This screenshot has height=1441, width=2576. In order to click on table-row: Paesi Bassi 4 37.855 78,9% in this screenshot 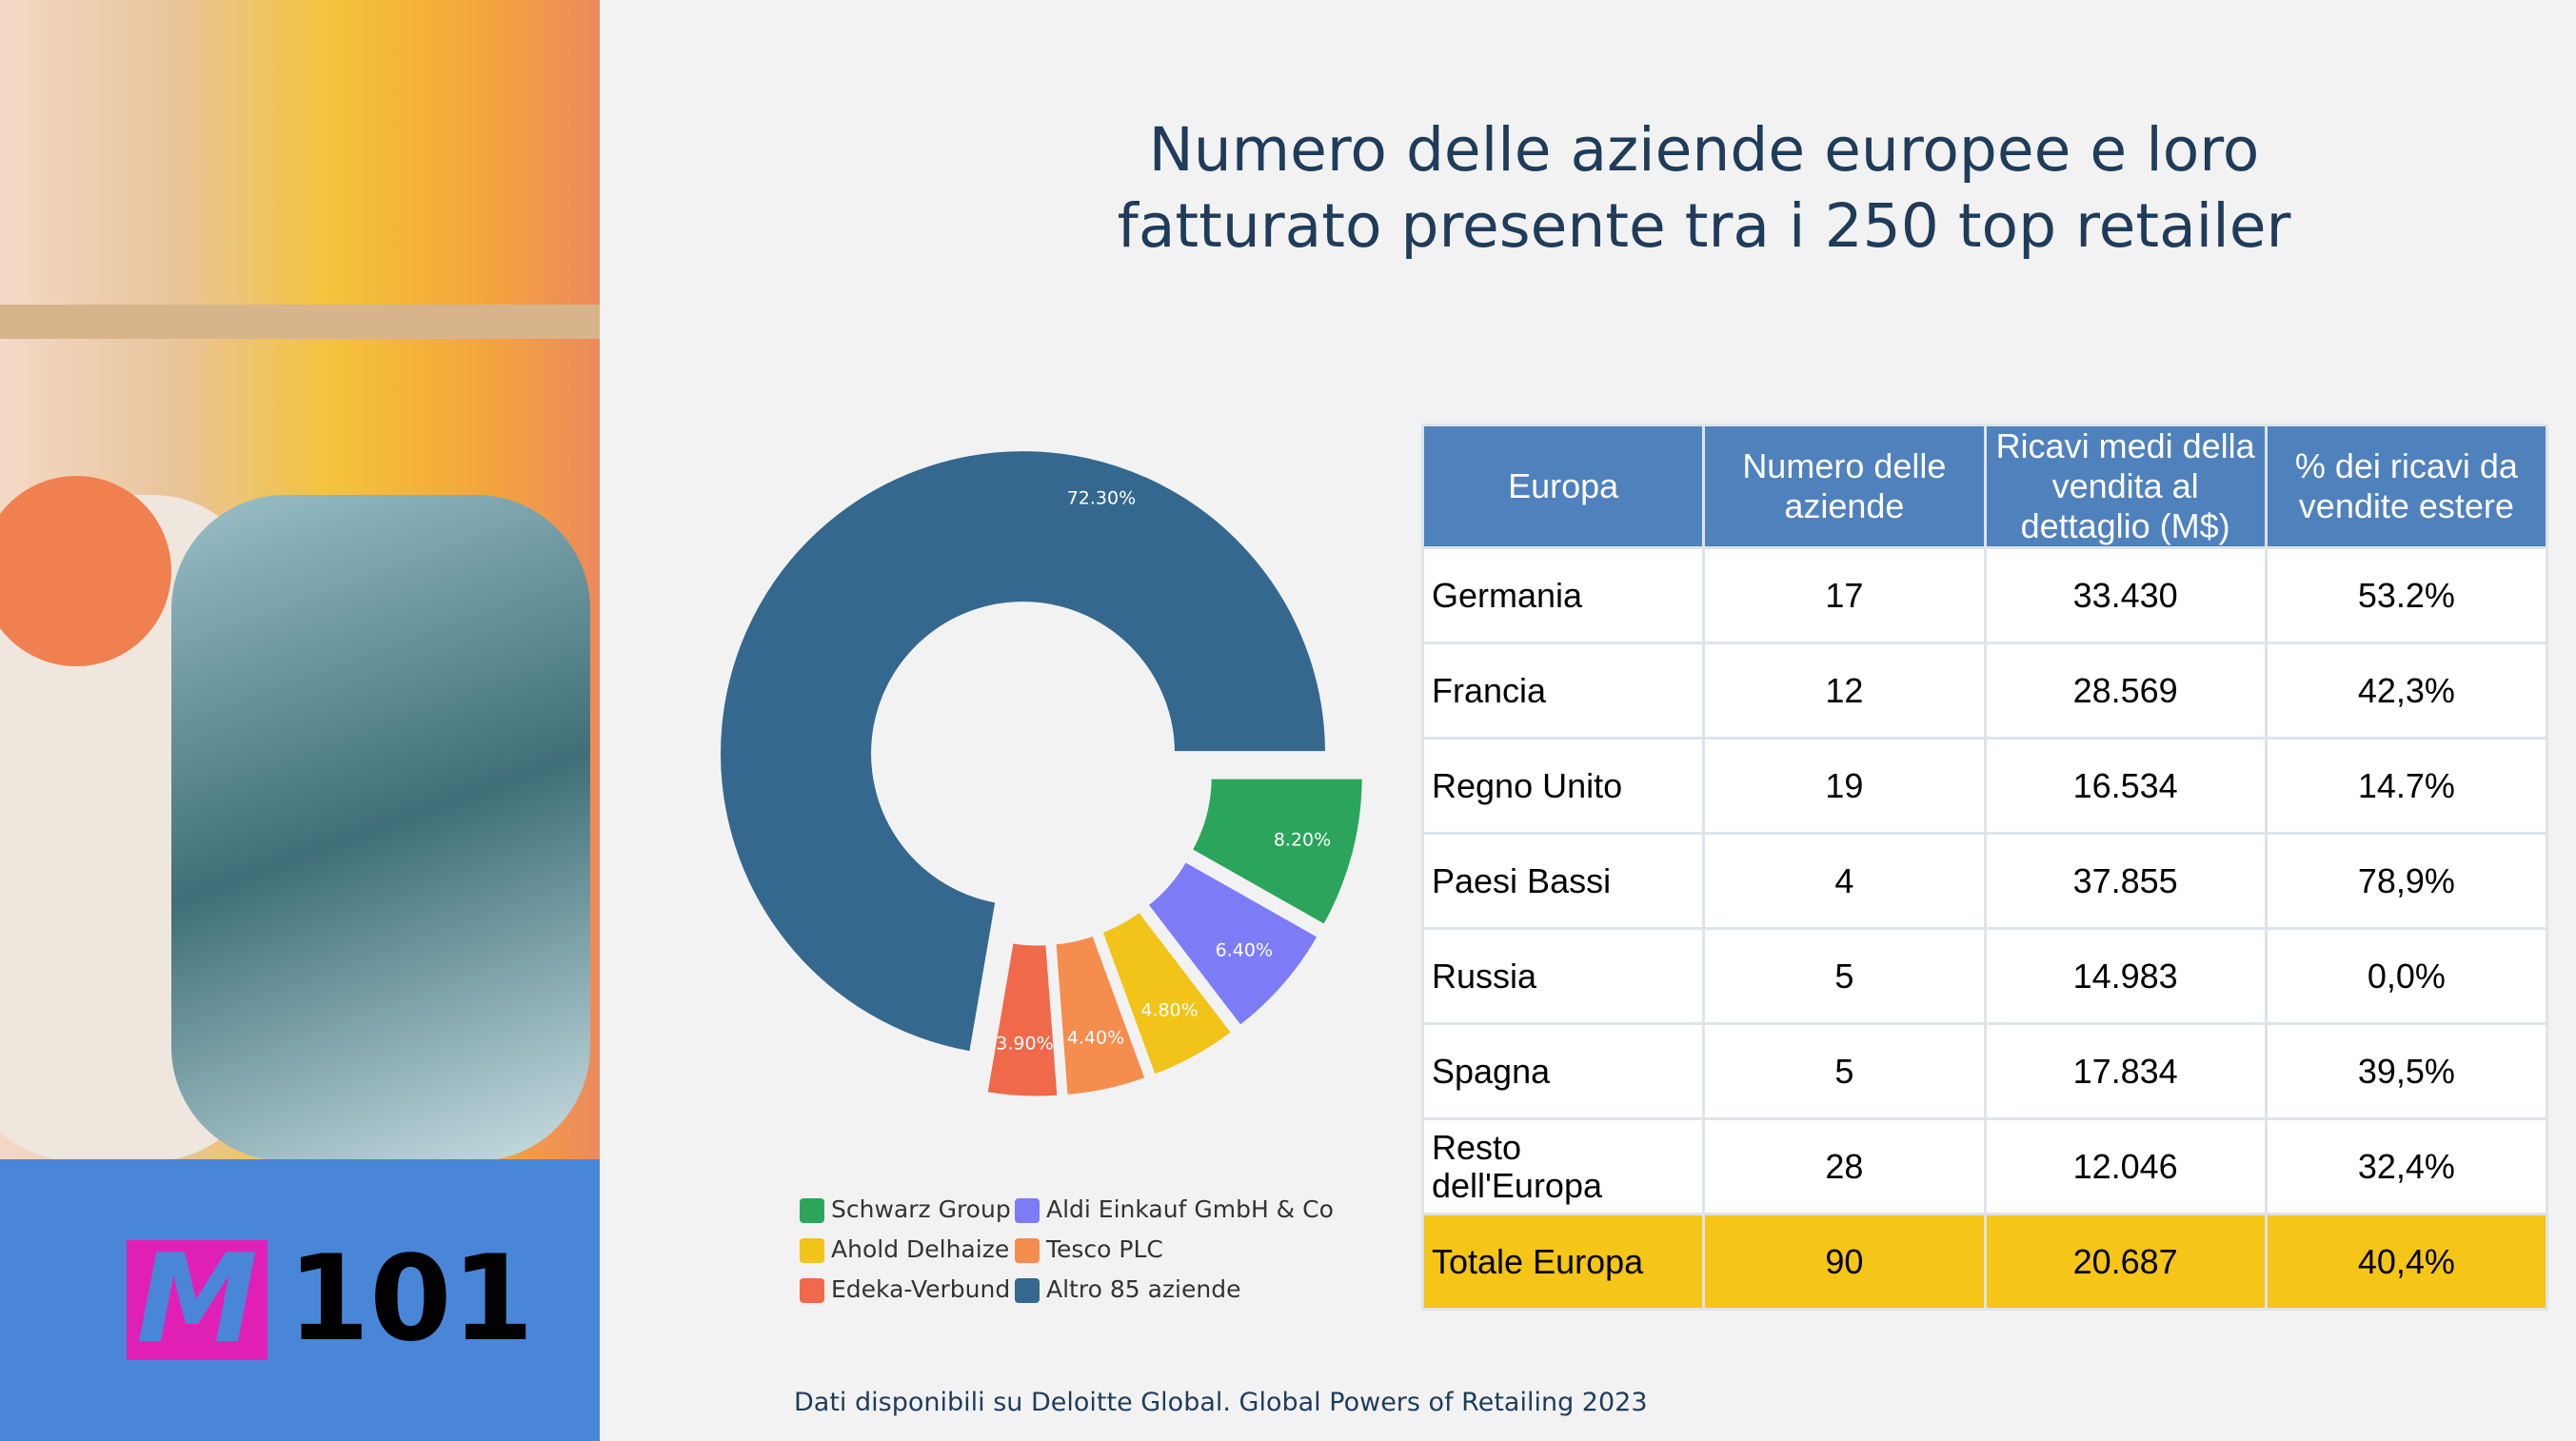, I will do `click(1985, 881)`.